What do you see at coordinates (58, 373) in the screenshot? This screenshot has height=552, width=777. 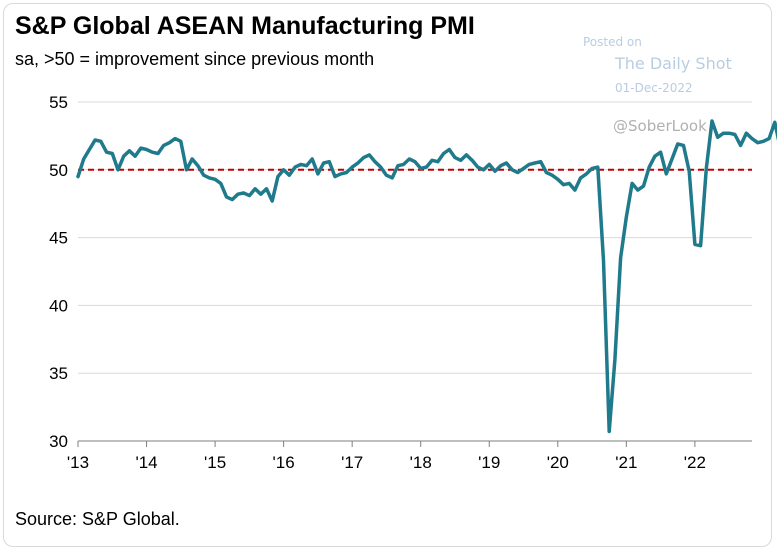 I see `y-tick-label: 35` at bounding box center [58, 373].